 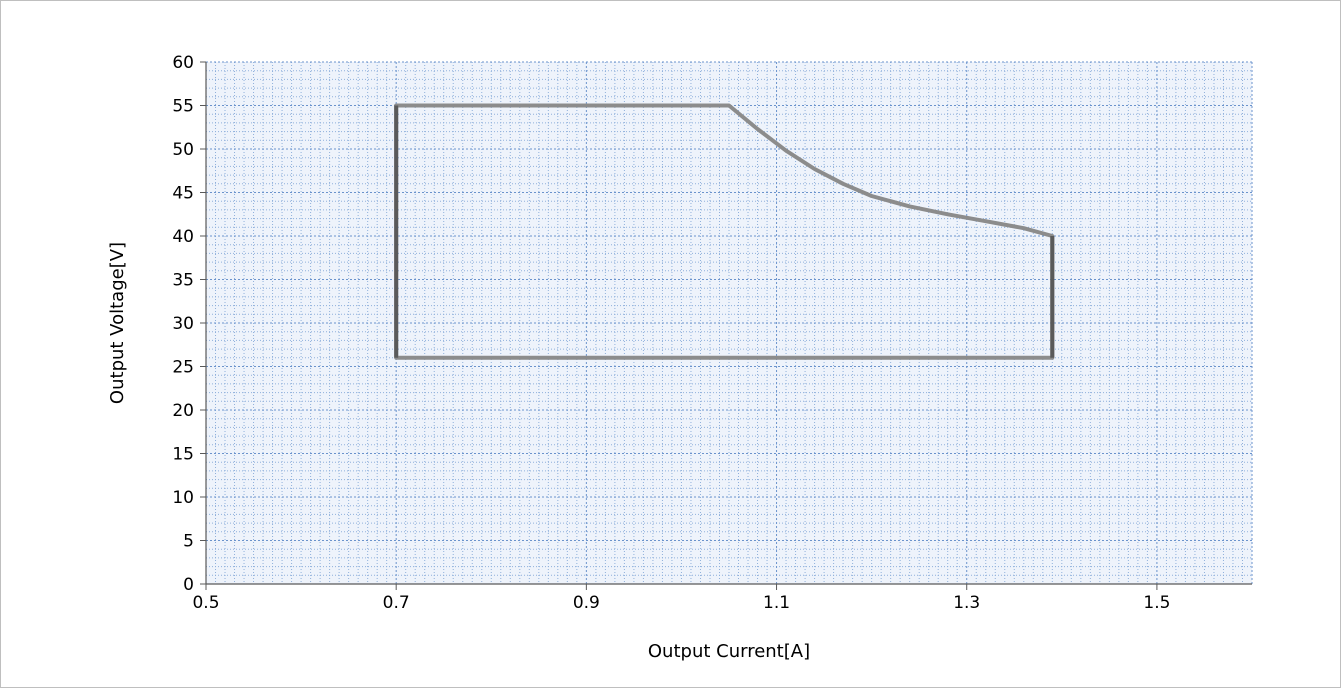 I want to click on x-tick-label: 1.1, so click(x=776, y=603).